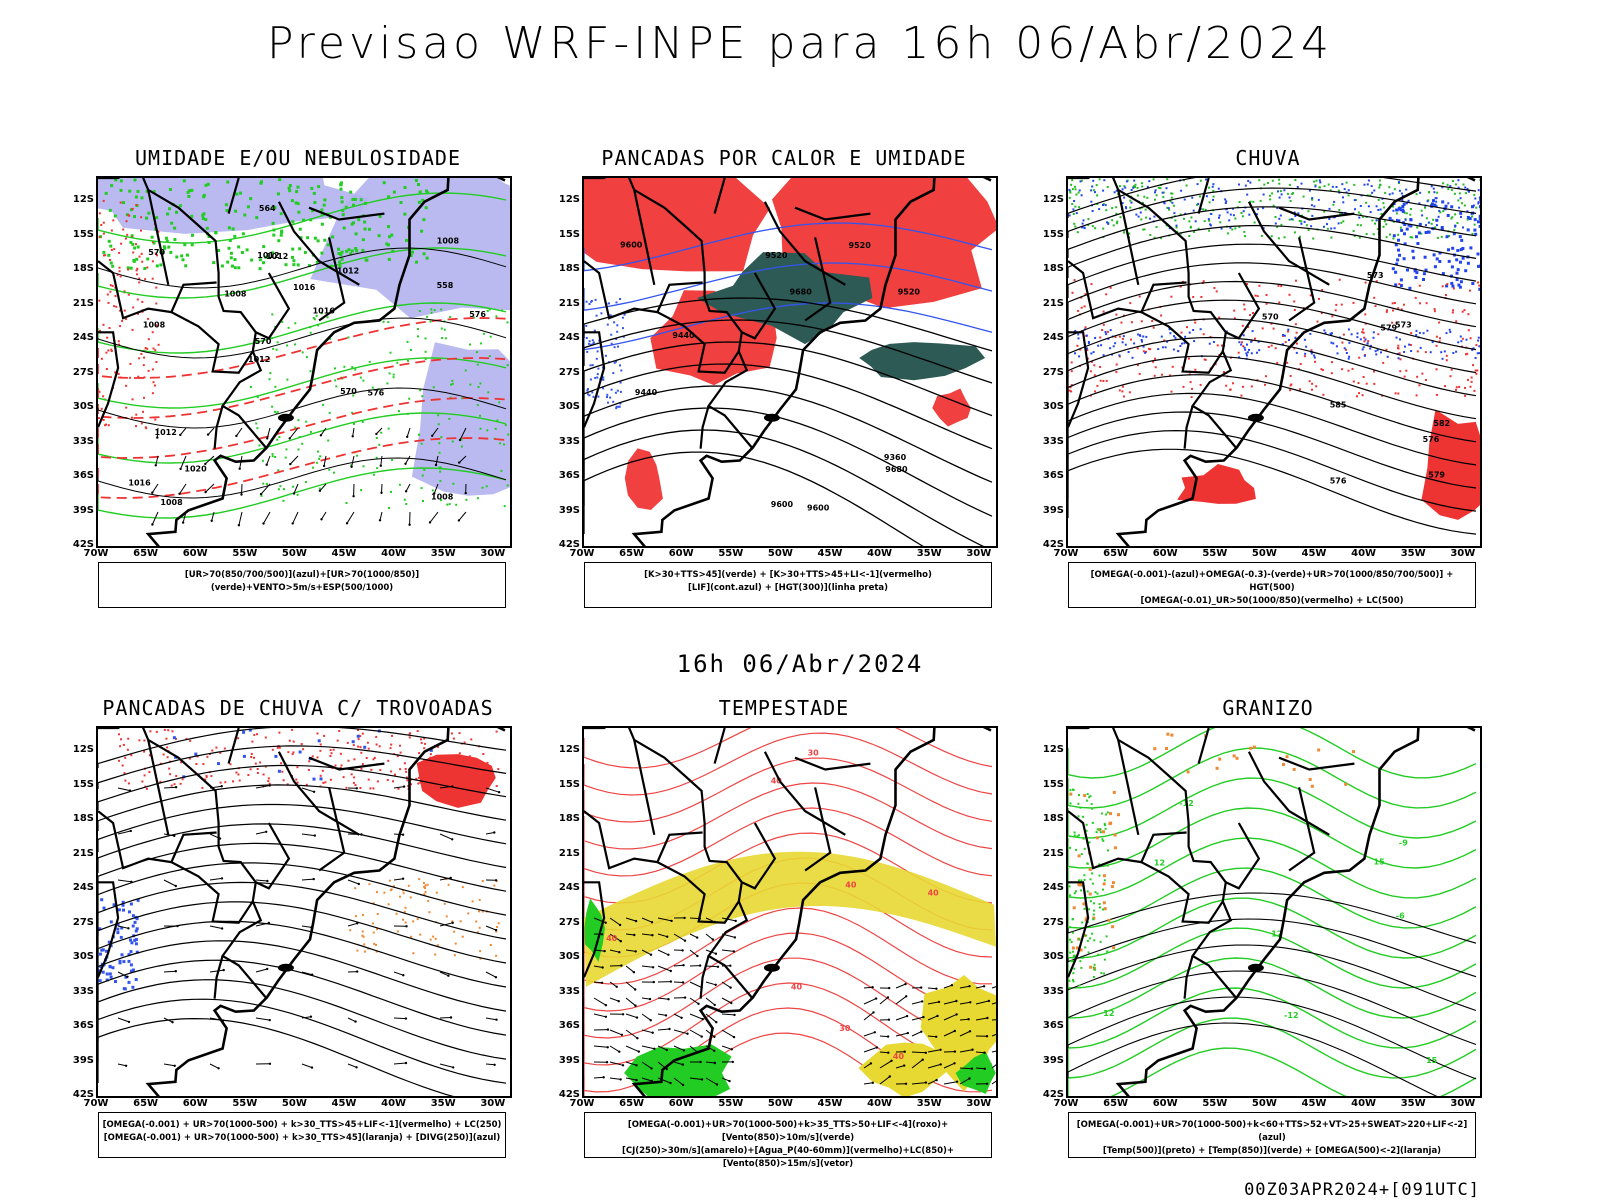 The image size is (1600, 1200). What do you see at coordinates (569, 956) in the screenshot?
I see `lat-tick-label: 30S` at bounding box center [569, 956].